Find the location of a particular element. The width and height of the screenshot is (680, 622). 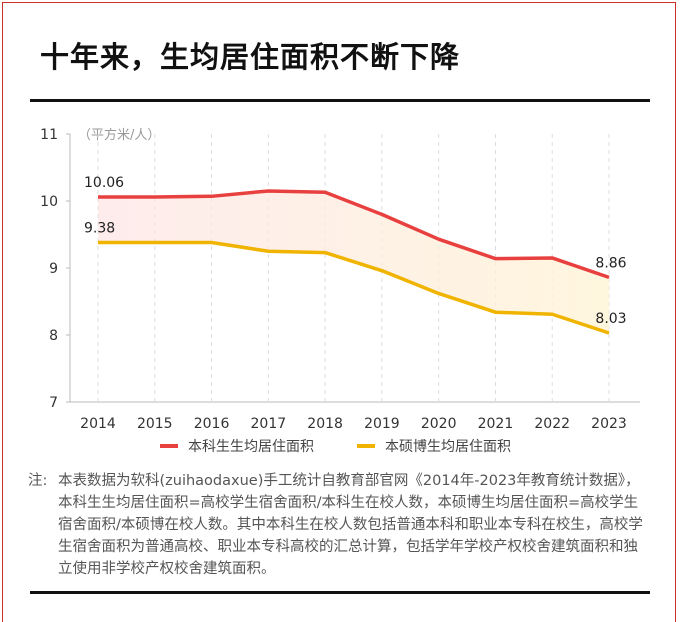

y-tick-label: 7 is located at coordinates (53, 403).